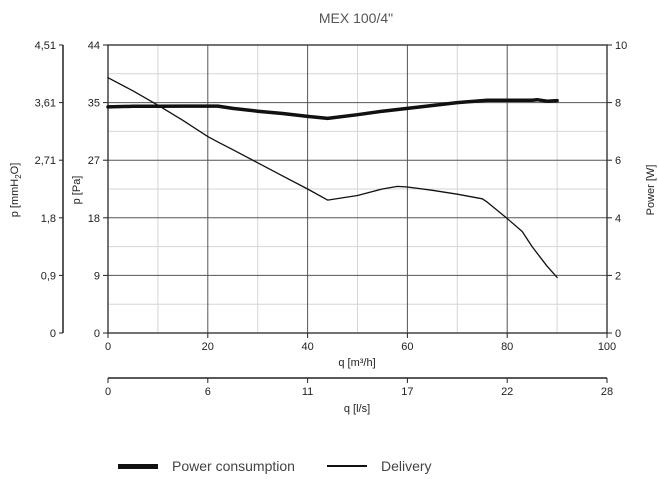  I want to click on y-inner-tick-label: 35, so click(94, 104).